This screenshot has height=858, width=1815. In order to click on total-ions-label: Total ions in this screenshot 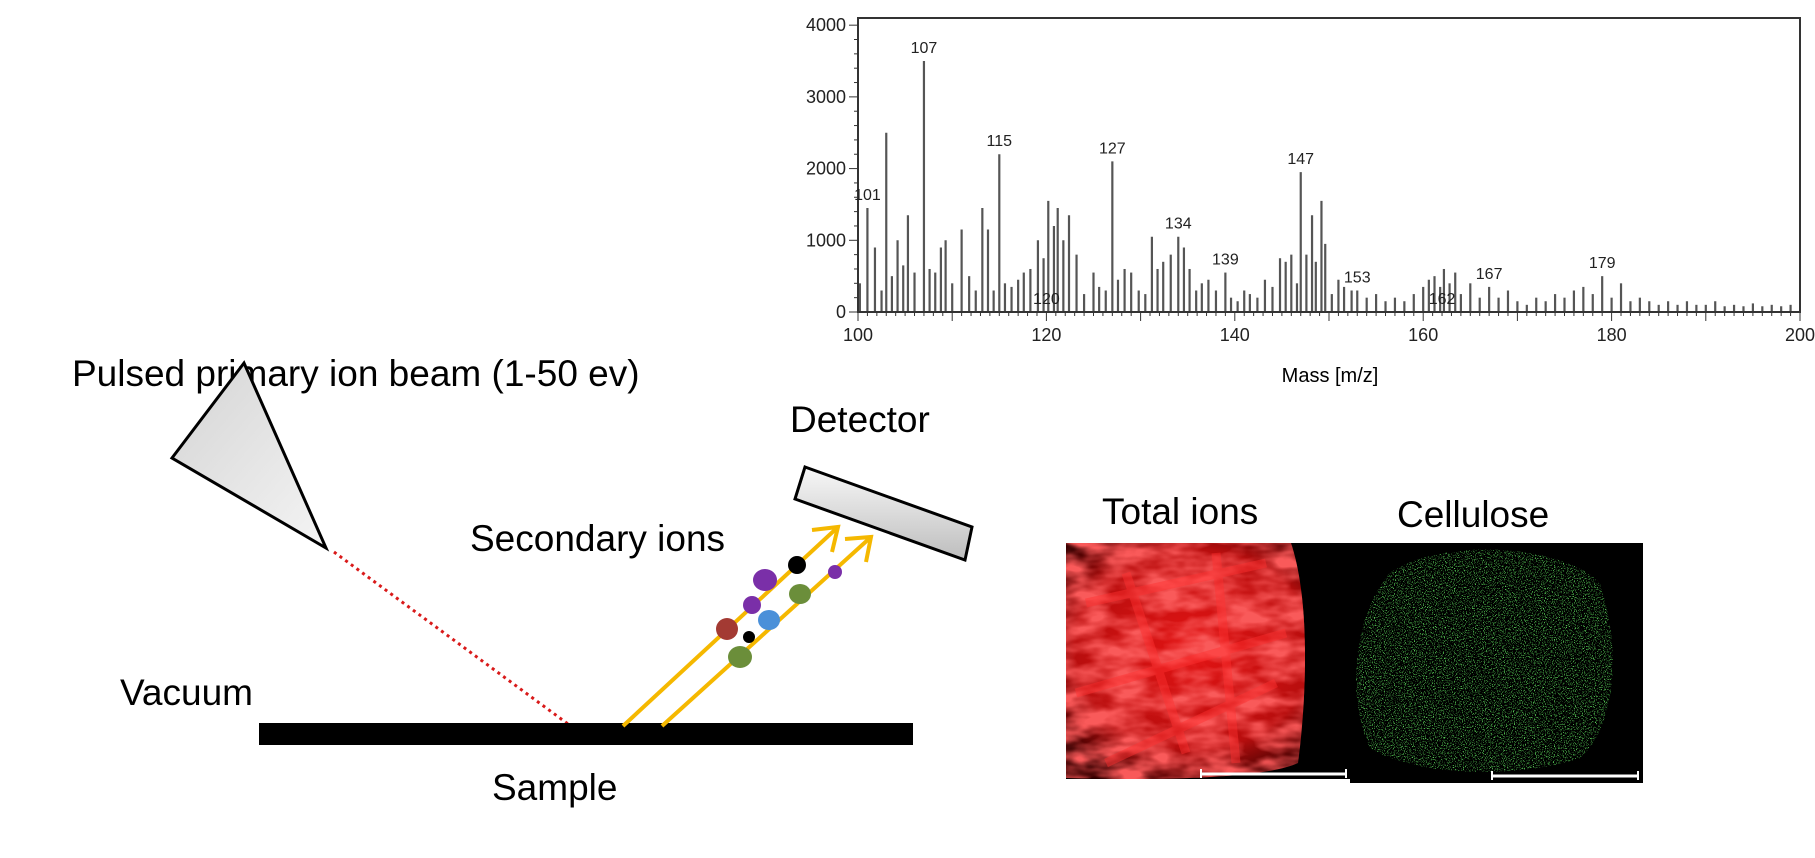, I will do `click(1180, 511)`.